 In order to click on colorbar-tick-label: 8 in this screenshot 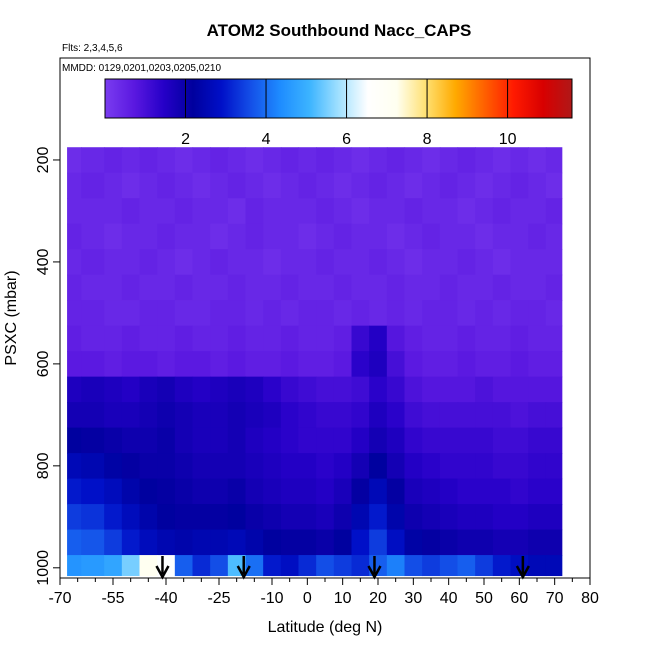, I will do `click(427, 139)`.